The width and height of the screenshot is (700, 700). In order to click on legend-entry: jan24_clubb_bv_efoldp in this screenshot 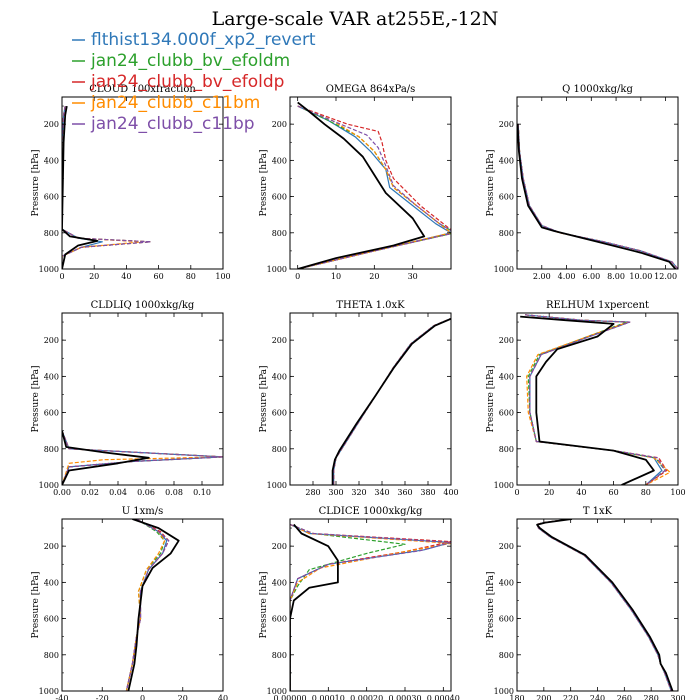, I will do `click(178, 82)`.